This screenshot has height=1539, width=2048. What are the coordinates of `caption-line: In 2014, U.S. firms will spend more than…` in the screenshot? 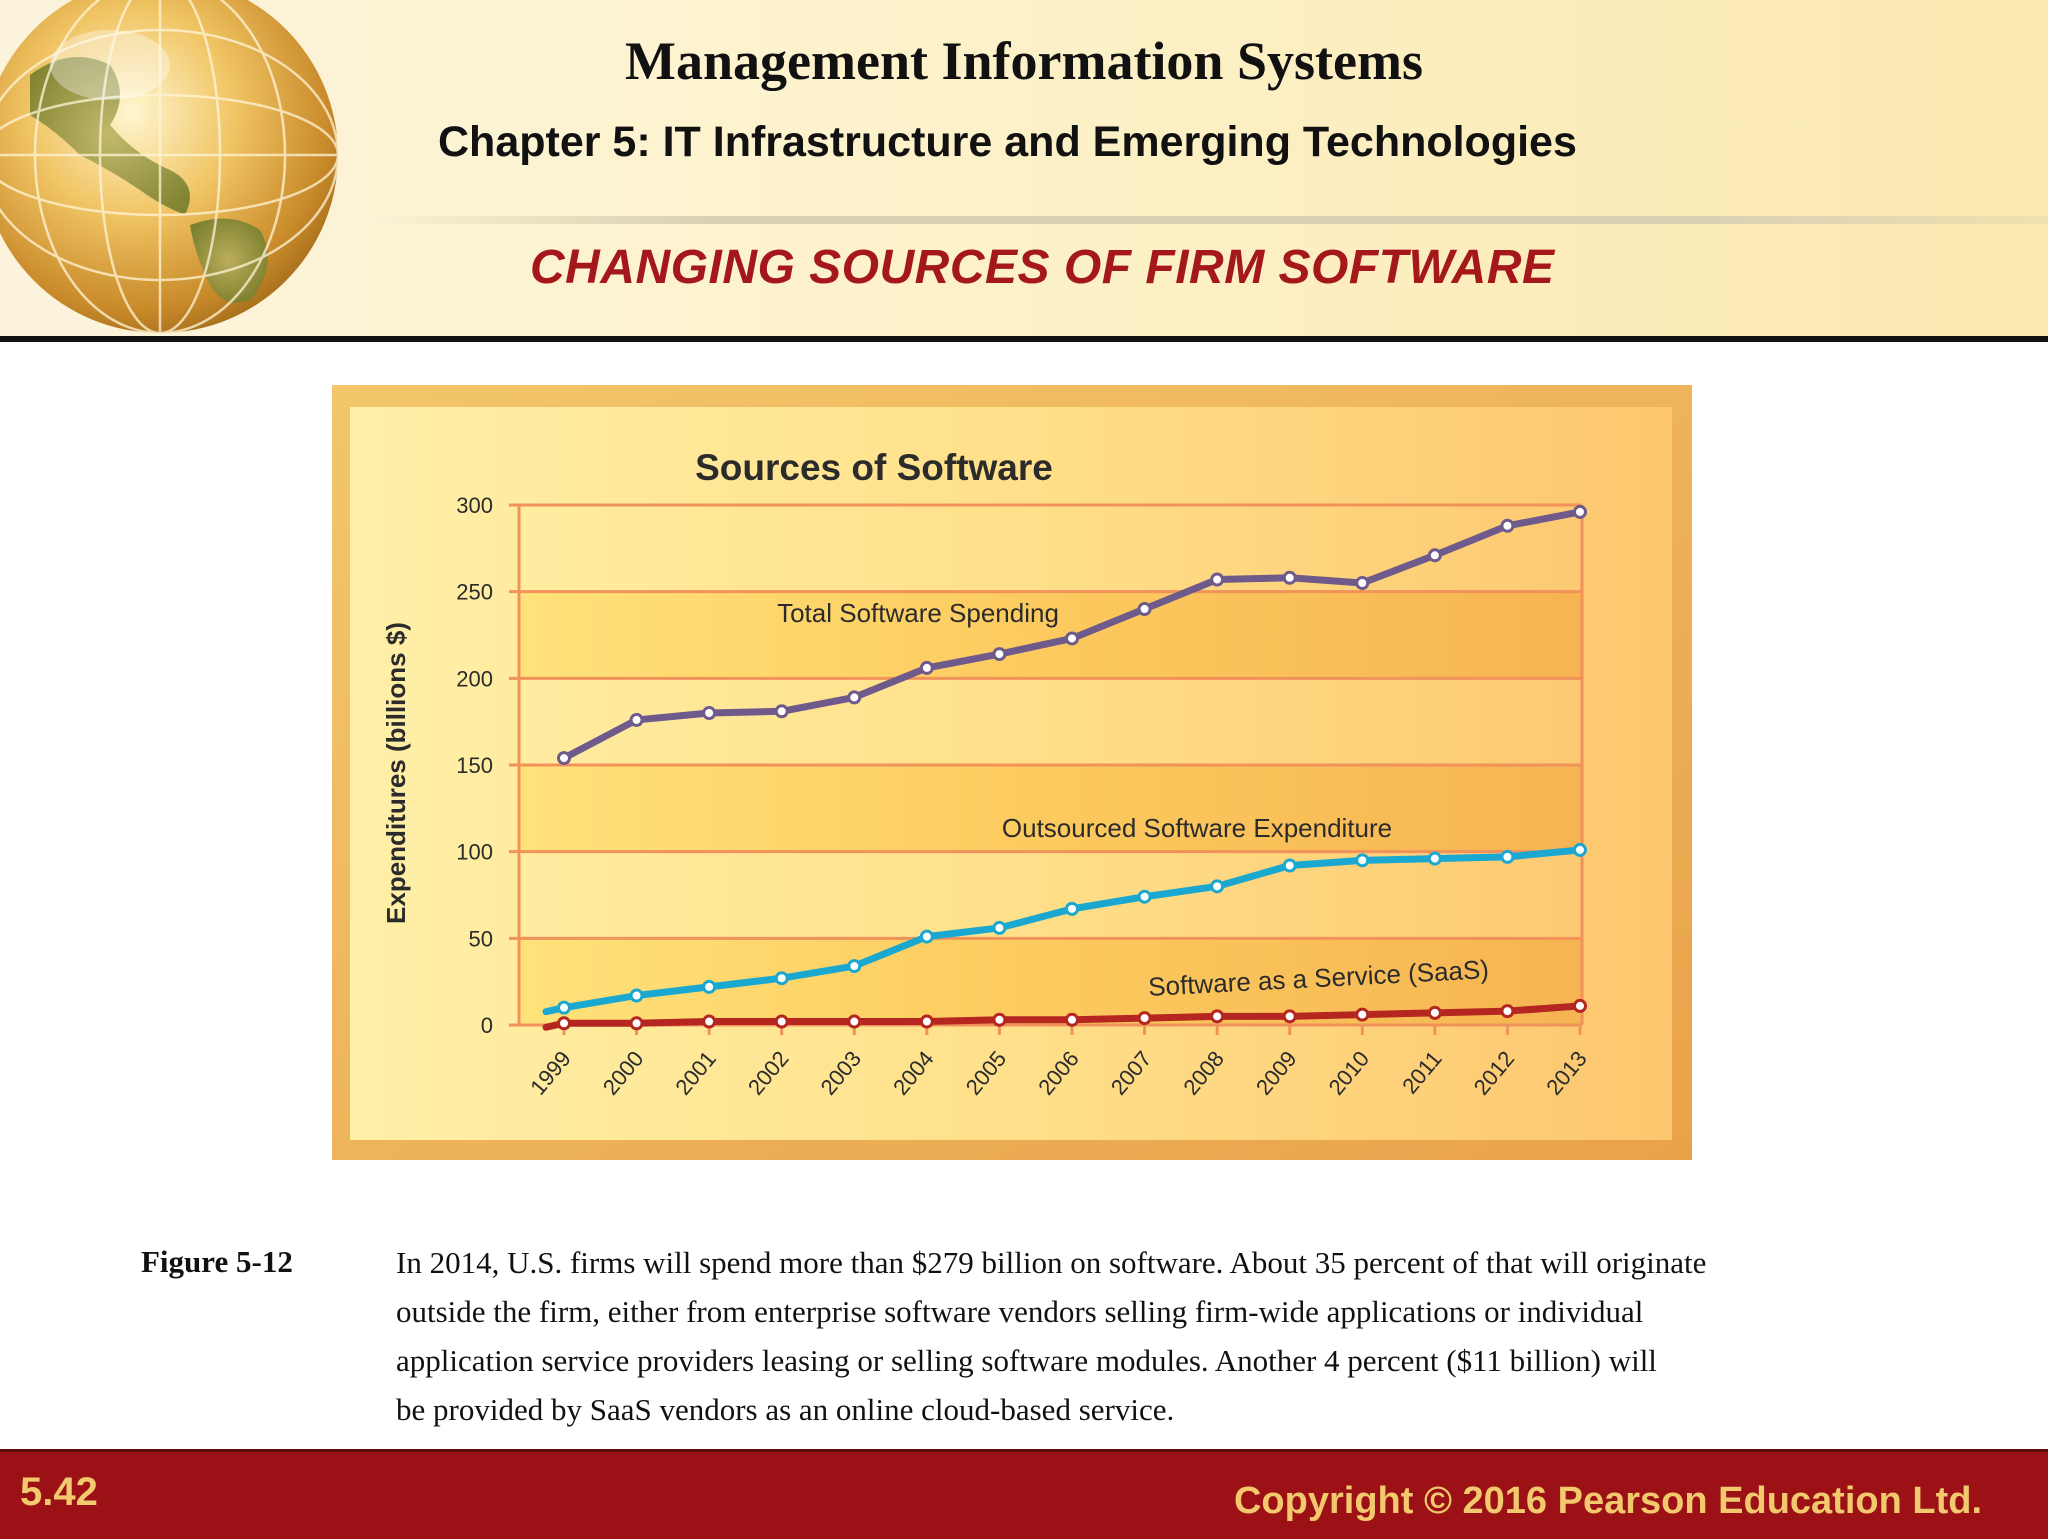 It's located at (1051, 1262).